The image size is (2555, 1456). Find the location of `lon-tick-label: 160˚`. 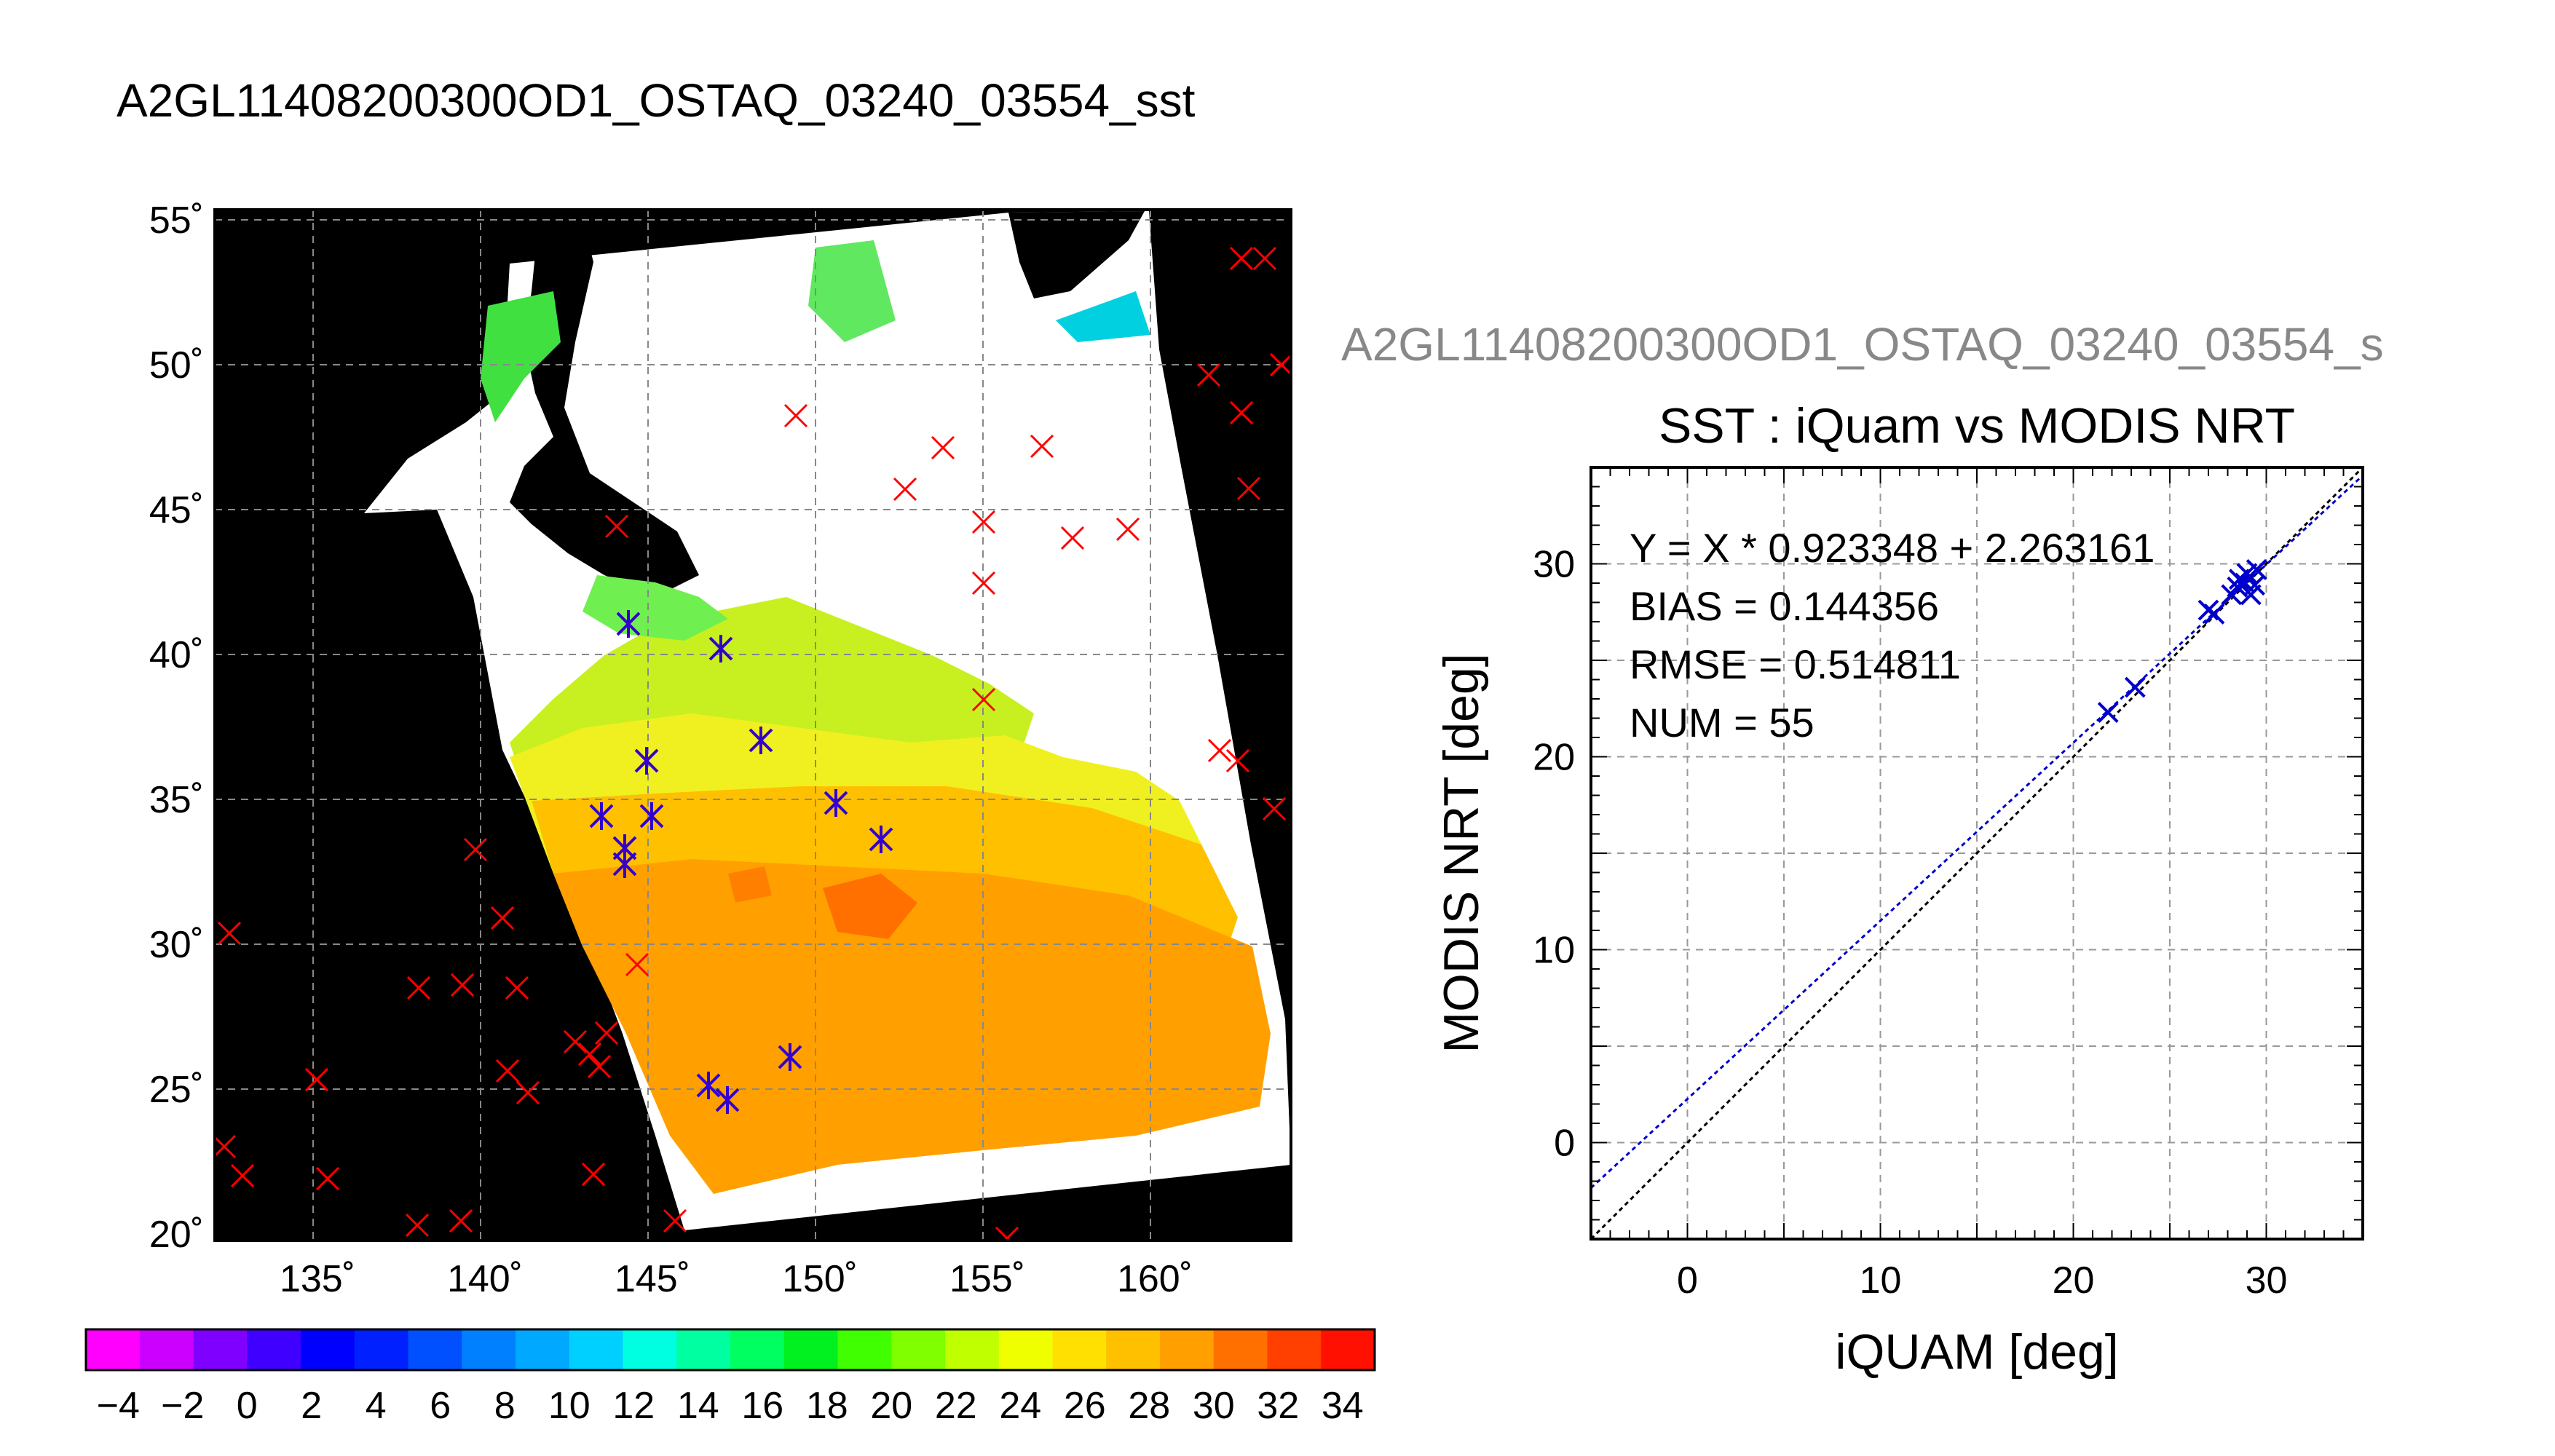

lon-tick-label: 160˚ is located at coordinates (1155, 1279).